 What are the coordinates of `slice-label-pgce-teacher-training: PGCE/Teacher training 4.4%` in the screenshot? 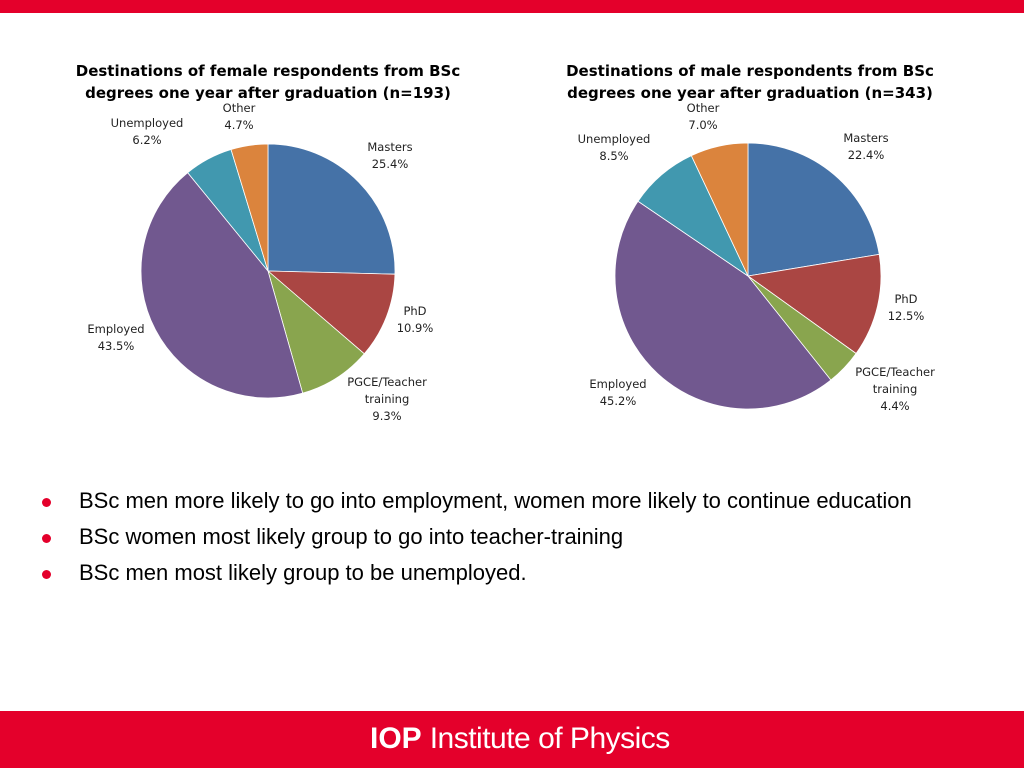 It's located at (895, 389).